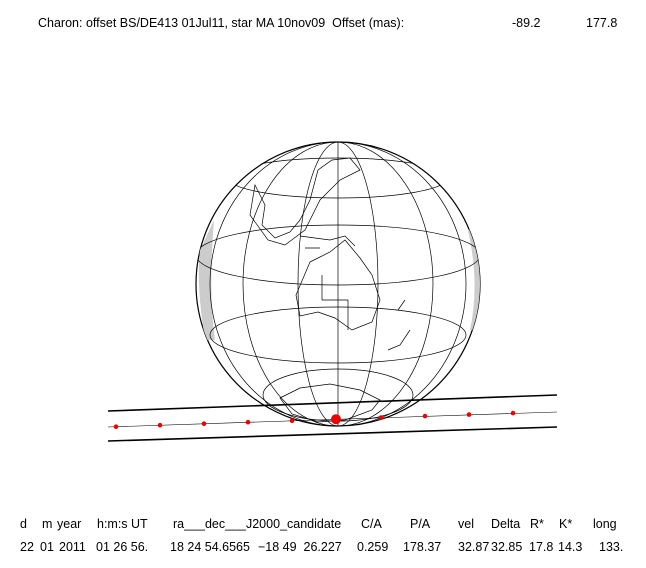 Image resolution: width=646 pixels, height=568 pixels. What do you see at coordinates (332, 418) in the screenshot?
I see `shadow-track` at bounding box center [332, 418].